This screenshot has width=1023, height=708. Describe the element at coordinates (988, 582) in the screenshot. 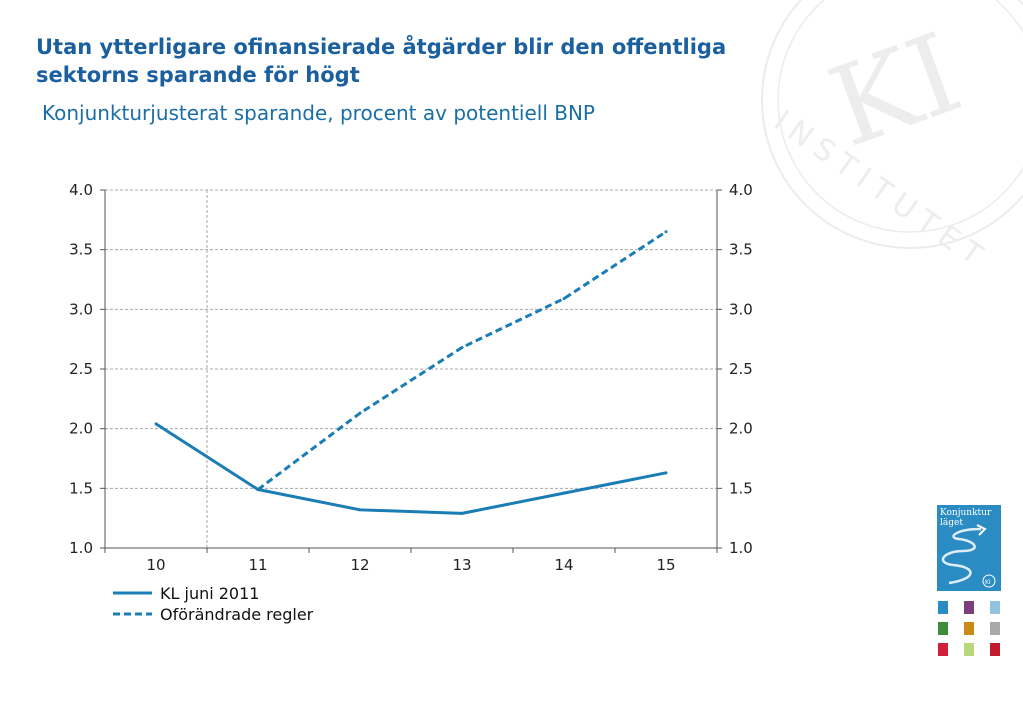

I see `cover-badge: KI` at that location.